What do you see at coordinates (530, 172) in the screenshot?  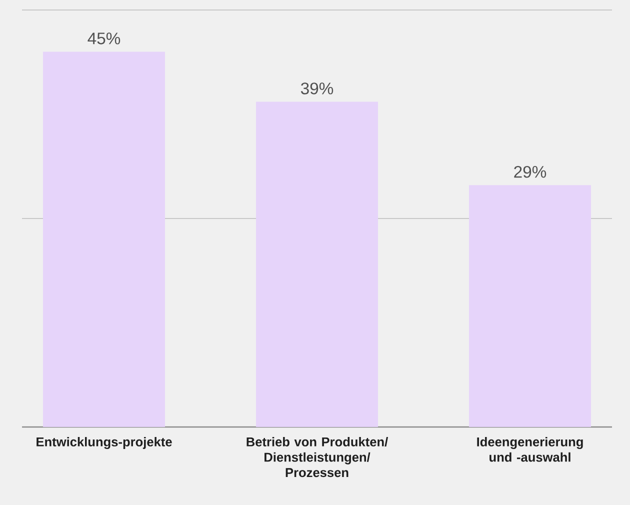 I see `data-label: 29%` at bounding box center [530, 172].